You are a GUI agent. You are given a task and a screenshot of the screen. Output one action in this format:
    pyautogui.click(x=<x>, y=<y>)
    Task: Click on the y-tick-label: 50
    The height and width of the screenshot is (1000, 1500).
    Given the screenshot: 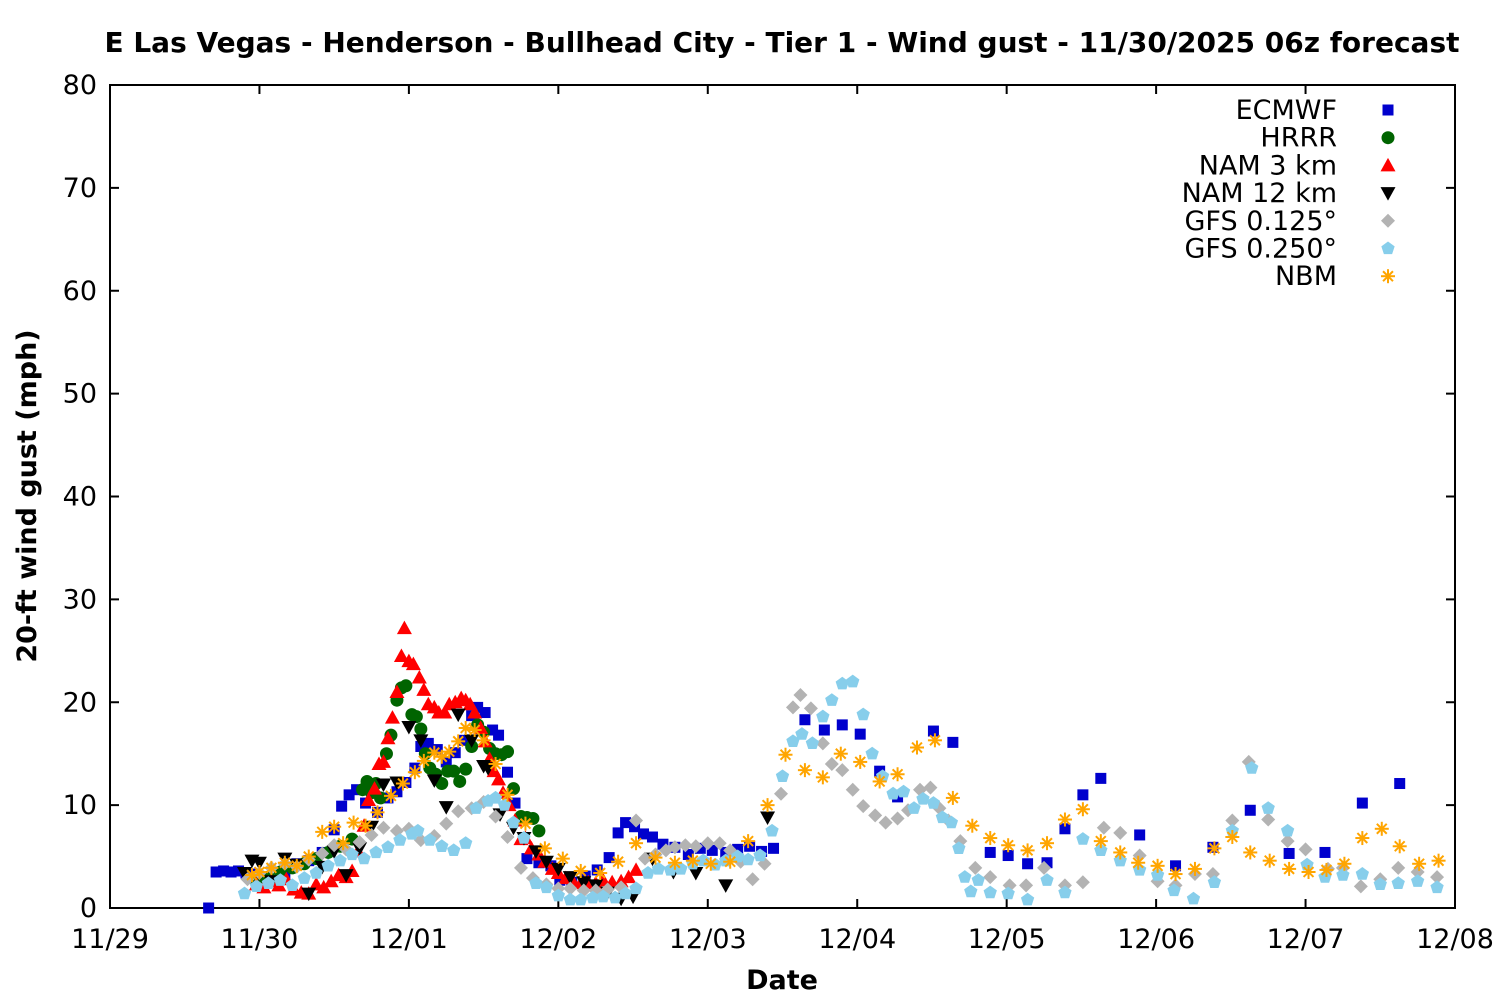 What is the action you would take?
    pyautogui.click(x=80, y=394)
    